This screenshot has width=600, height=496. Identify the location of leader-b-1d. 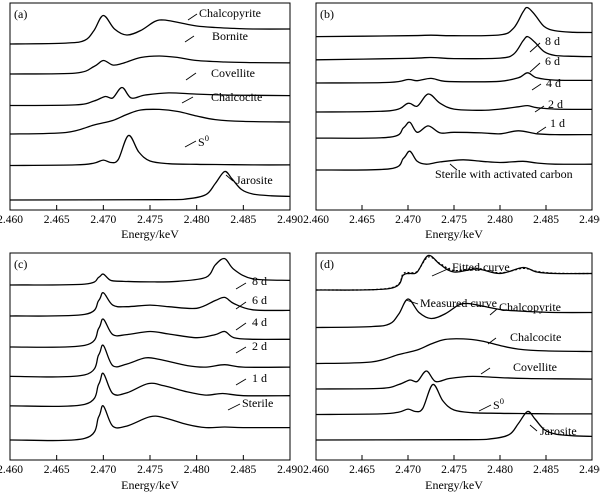
(541, 130).